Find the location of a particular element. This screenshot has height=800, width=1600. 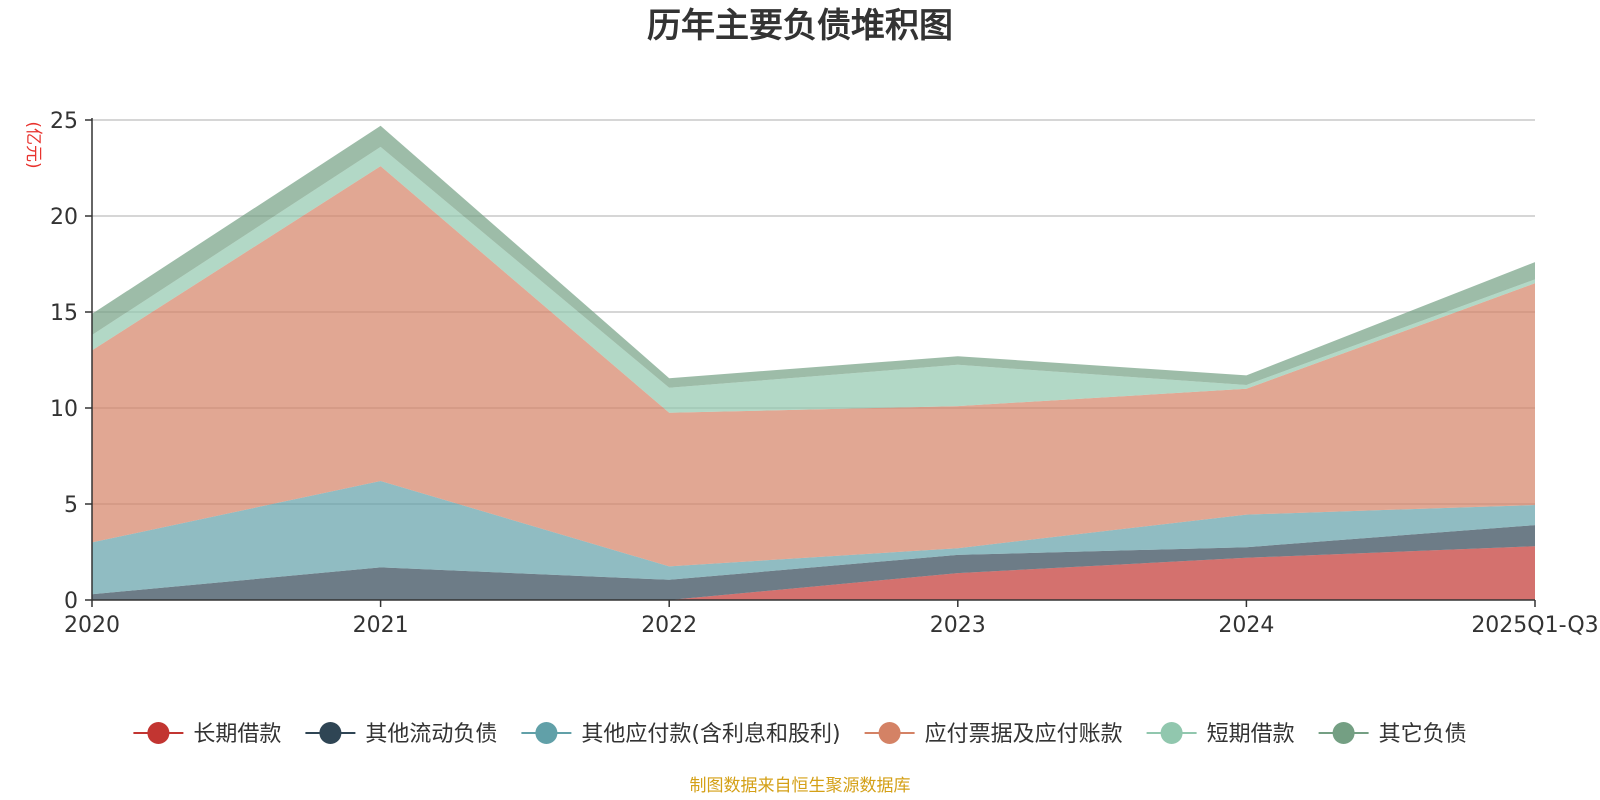

legend-label: 其它负债 is located at coordinates (1423, 734).